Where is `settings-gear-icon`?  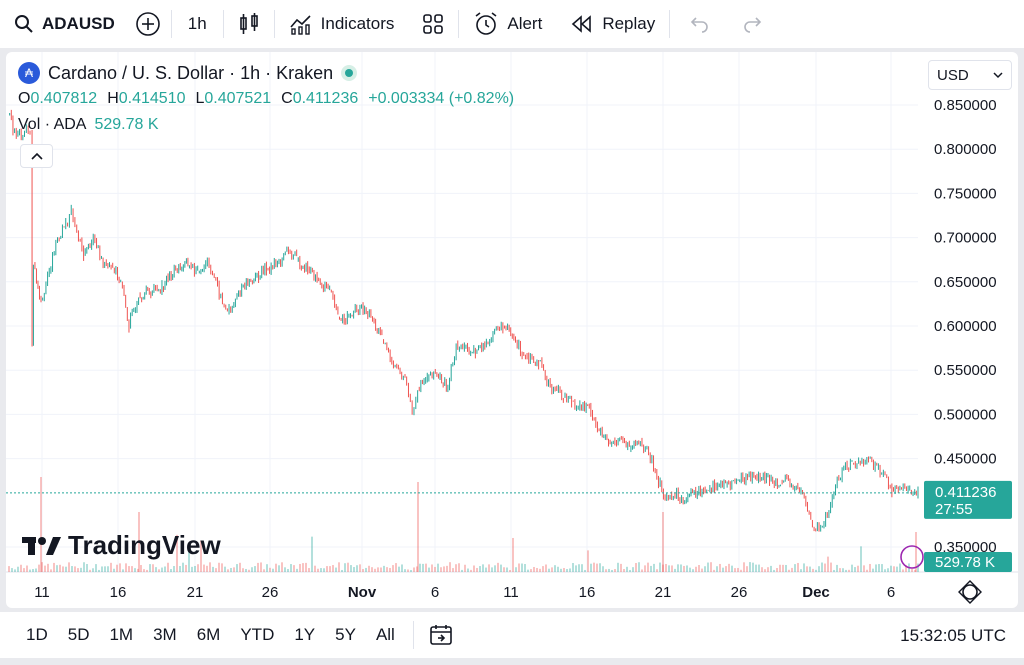
settings-gear-icon is located at coordinates (970, 592).